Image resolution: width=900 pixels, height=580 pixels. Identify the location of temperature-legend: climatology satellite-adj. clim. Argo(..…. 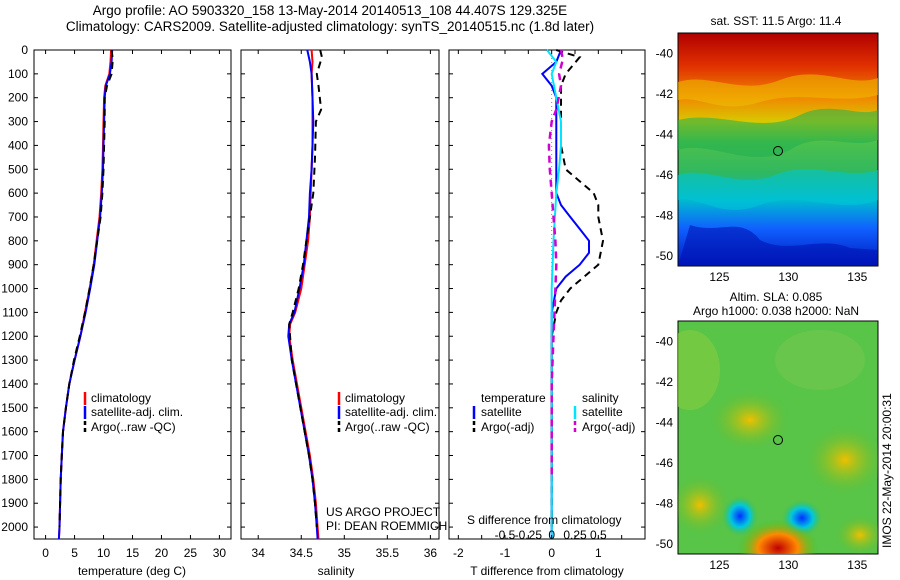
(133, 412).